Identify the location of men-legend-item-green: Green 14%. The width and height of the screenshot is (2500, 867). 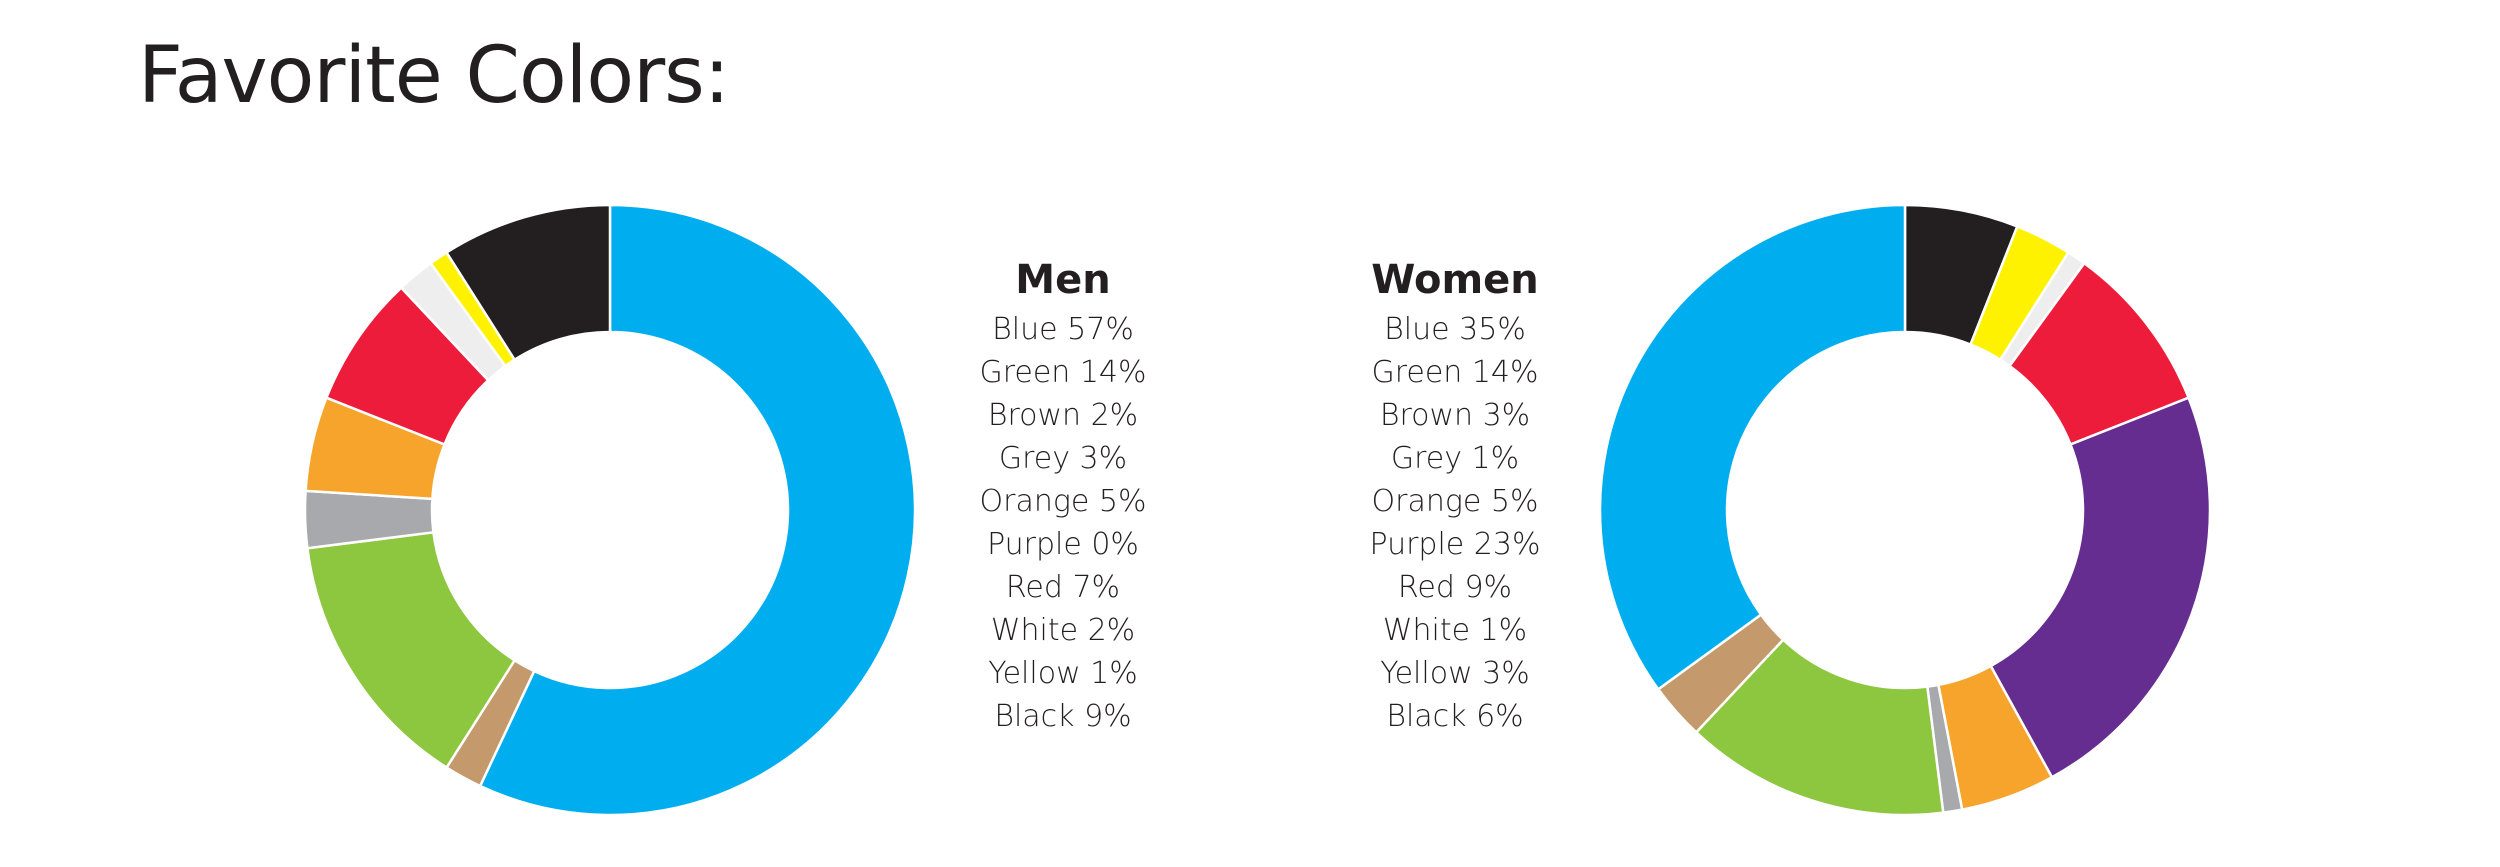
(1063, 372).